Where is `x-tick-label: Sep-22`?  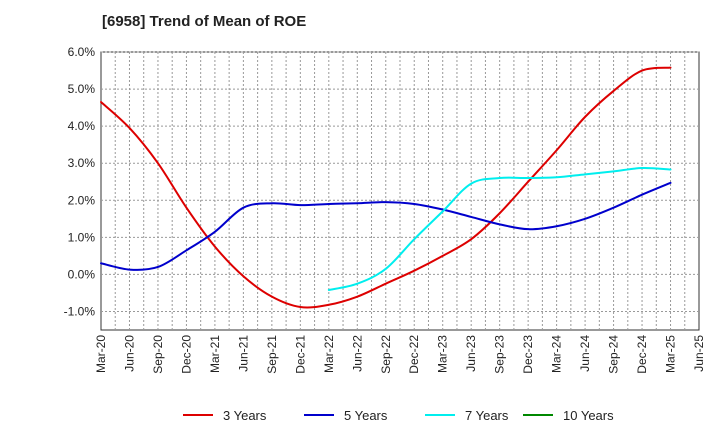 x-tick-label: Sep-22 is located at coordinates (386, 354).